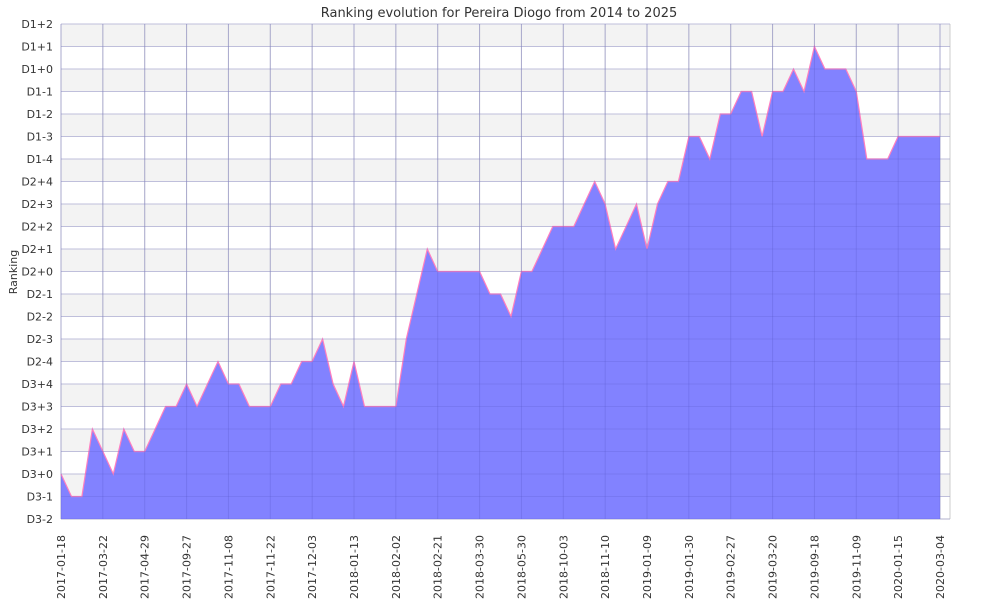 Image resolution: width=1000 pixels, height=604 pixels. Describe the element at coordinates (40, 137) in the screenshot. I see `y-tick-label: D1-3` at that location.